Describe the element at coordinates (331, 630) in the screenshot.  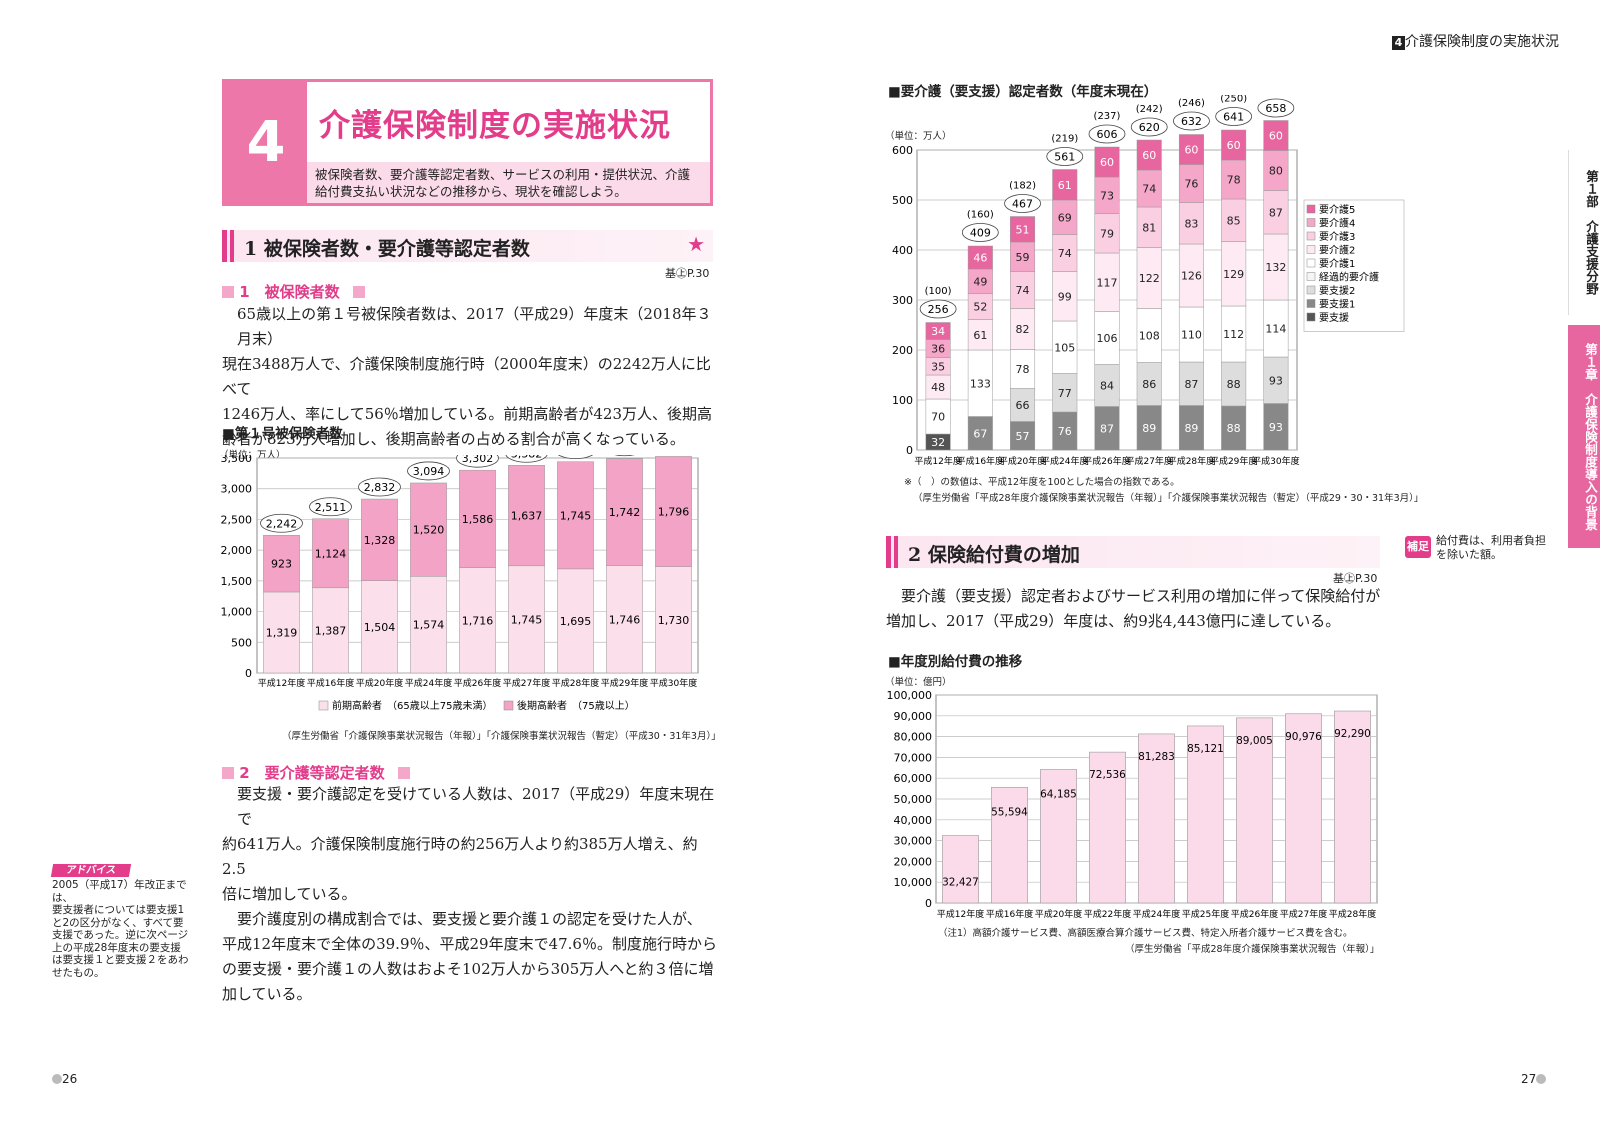
I see `data-label: 1,387` at that location.